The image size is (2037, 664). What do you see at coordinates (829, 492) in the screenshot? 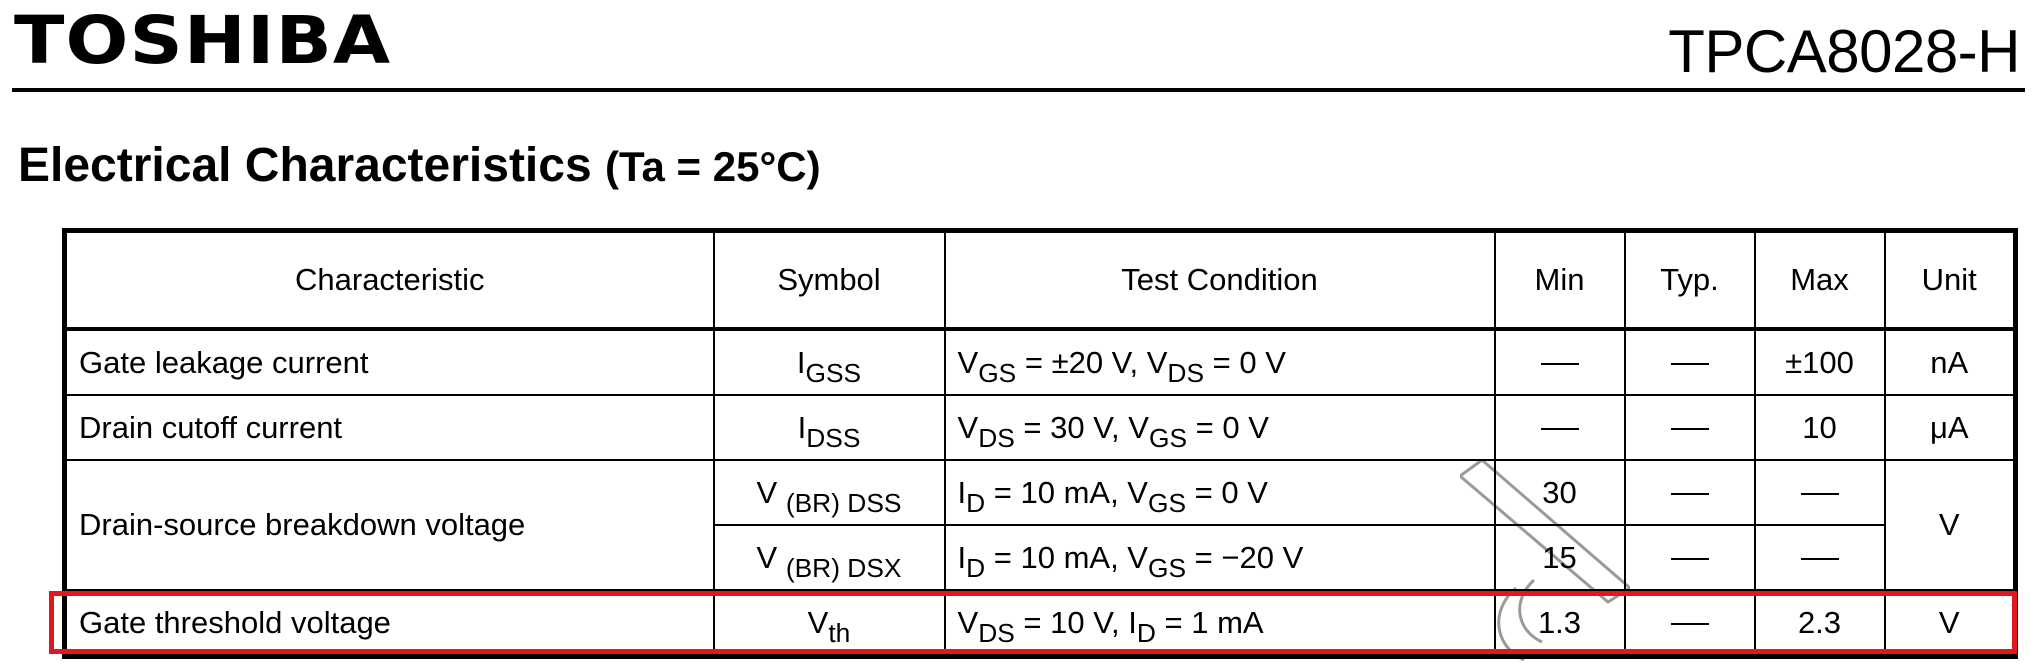
I see `symbol-cell: V (BR) DSS` at bounding box center [829, 492].